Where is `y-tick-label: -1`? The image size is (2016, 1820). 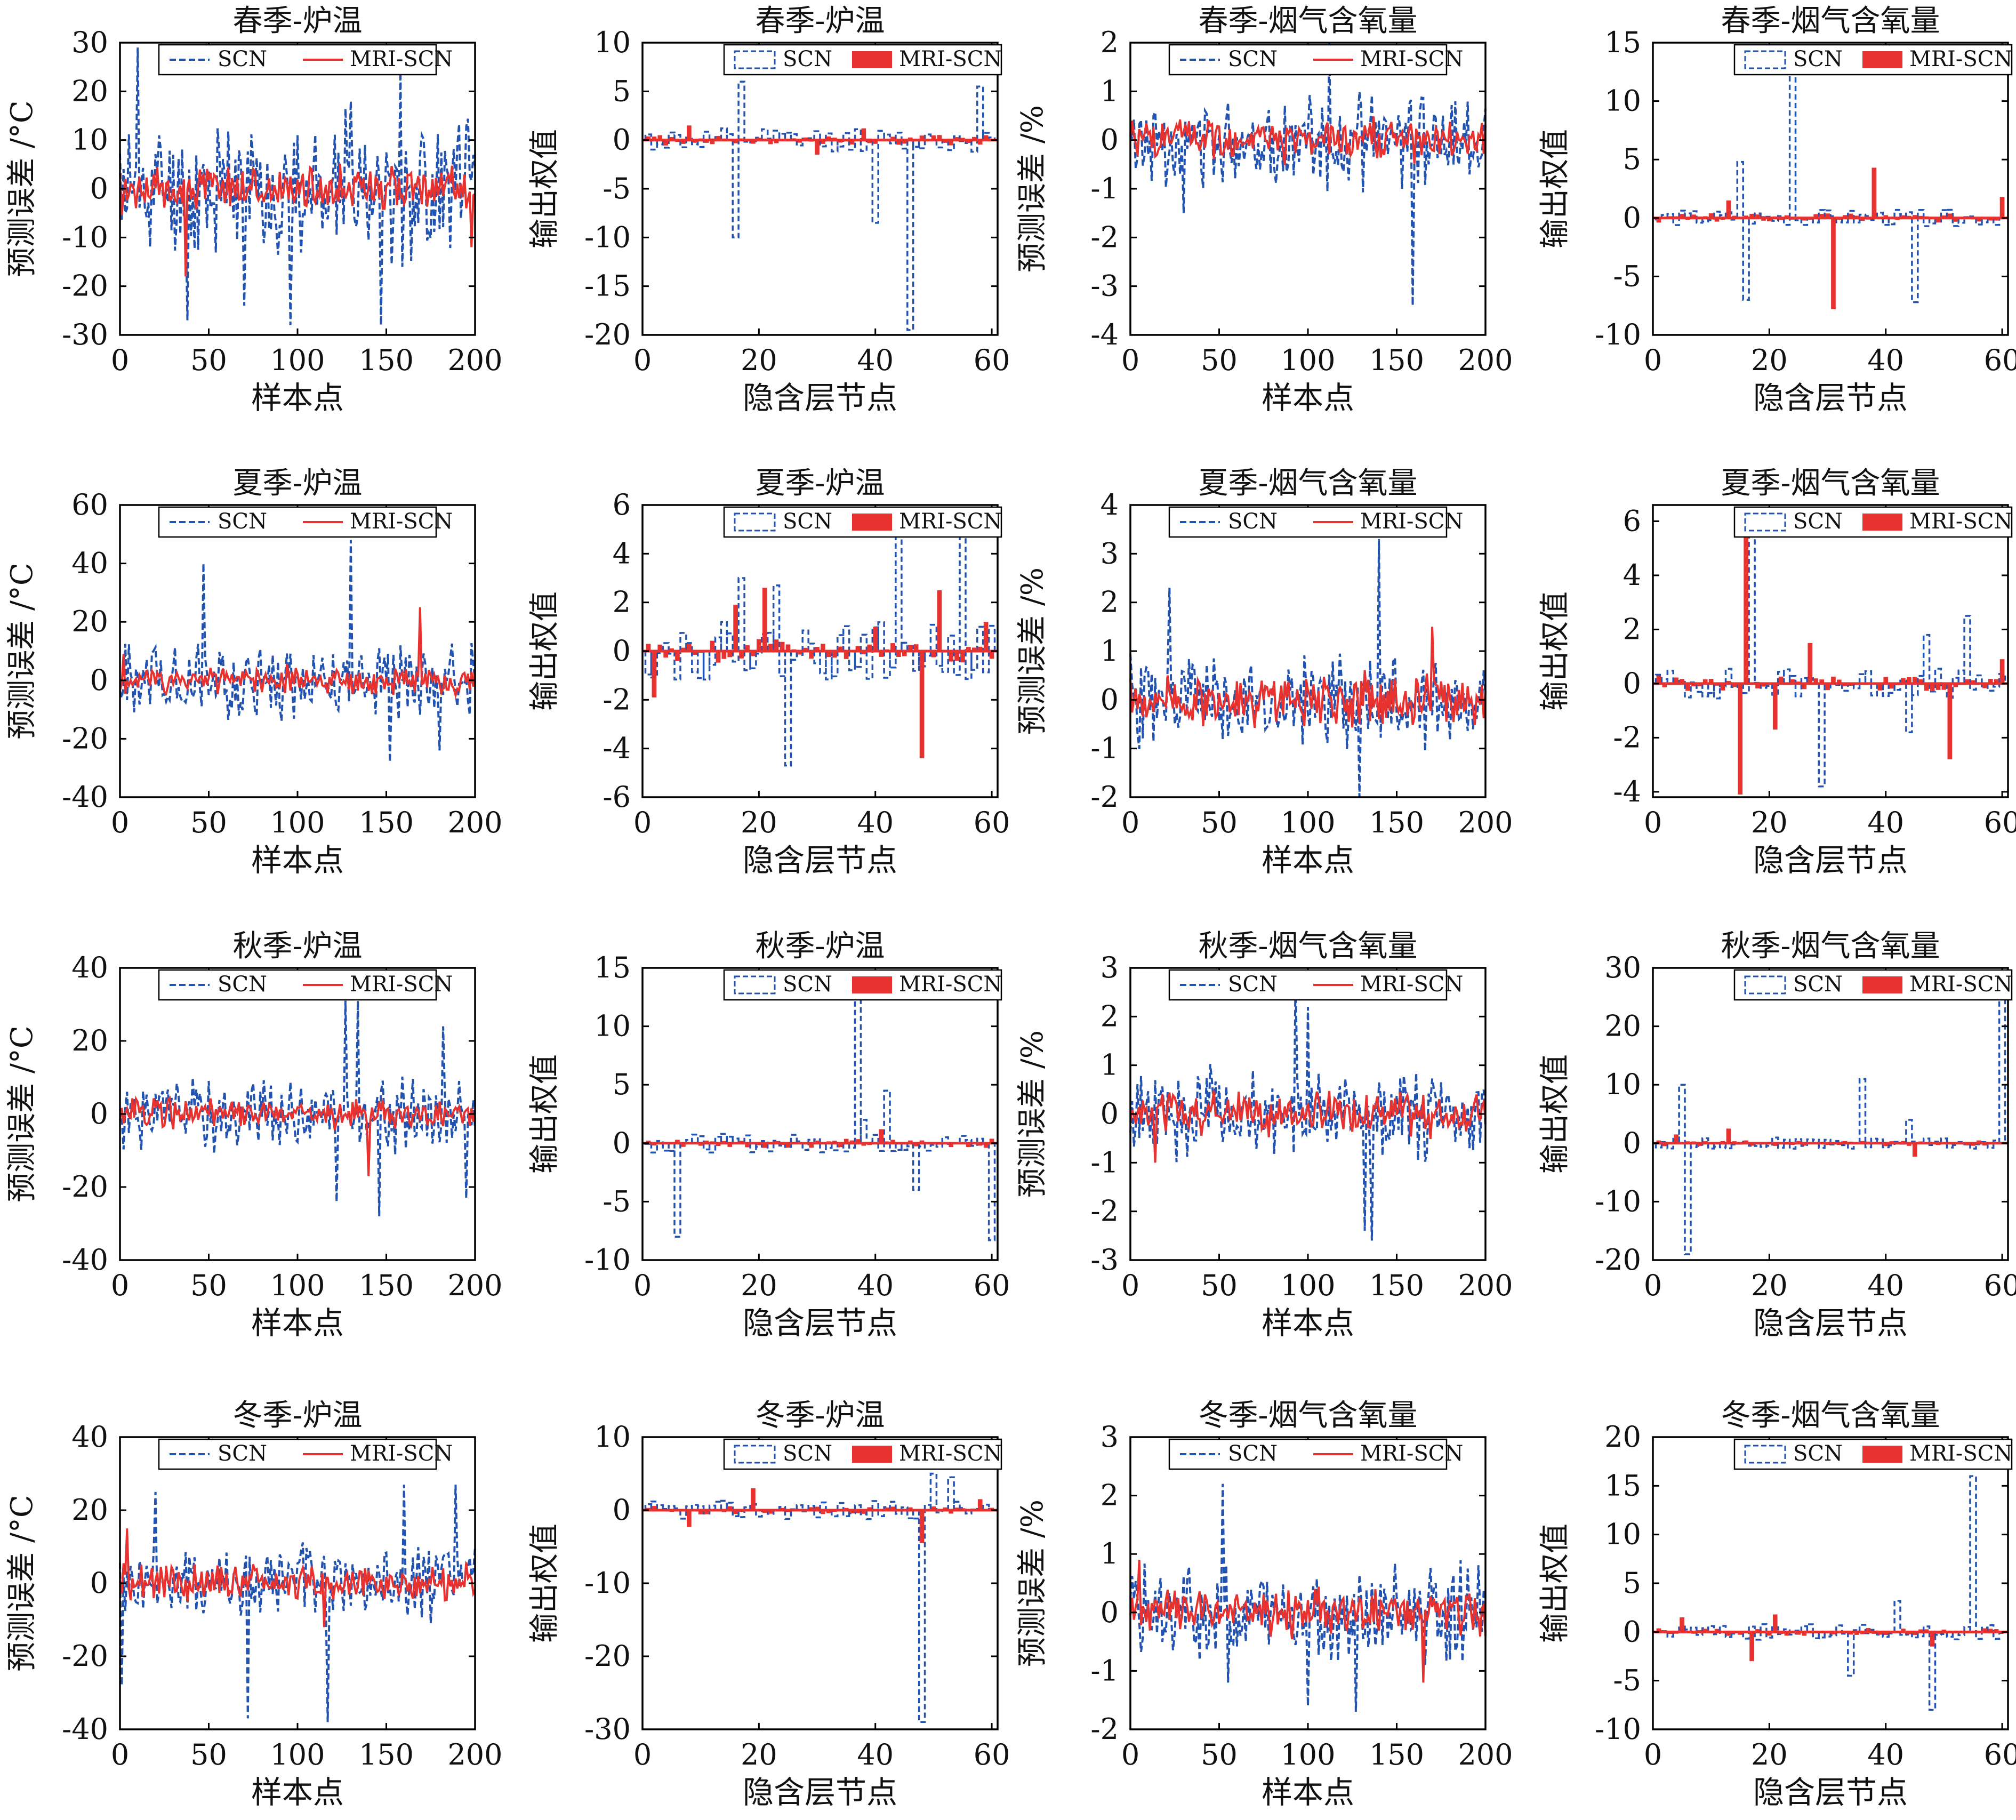
y-tick-label: -1 is located at coordinates (1104, 1162).